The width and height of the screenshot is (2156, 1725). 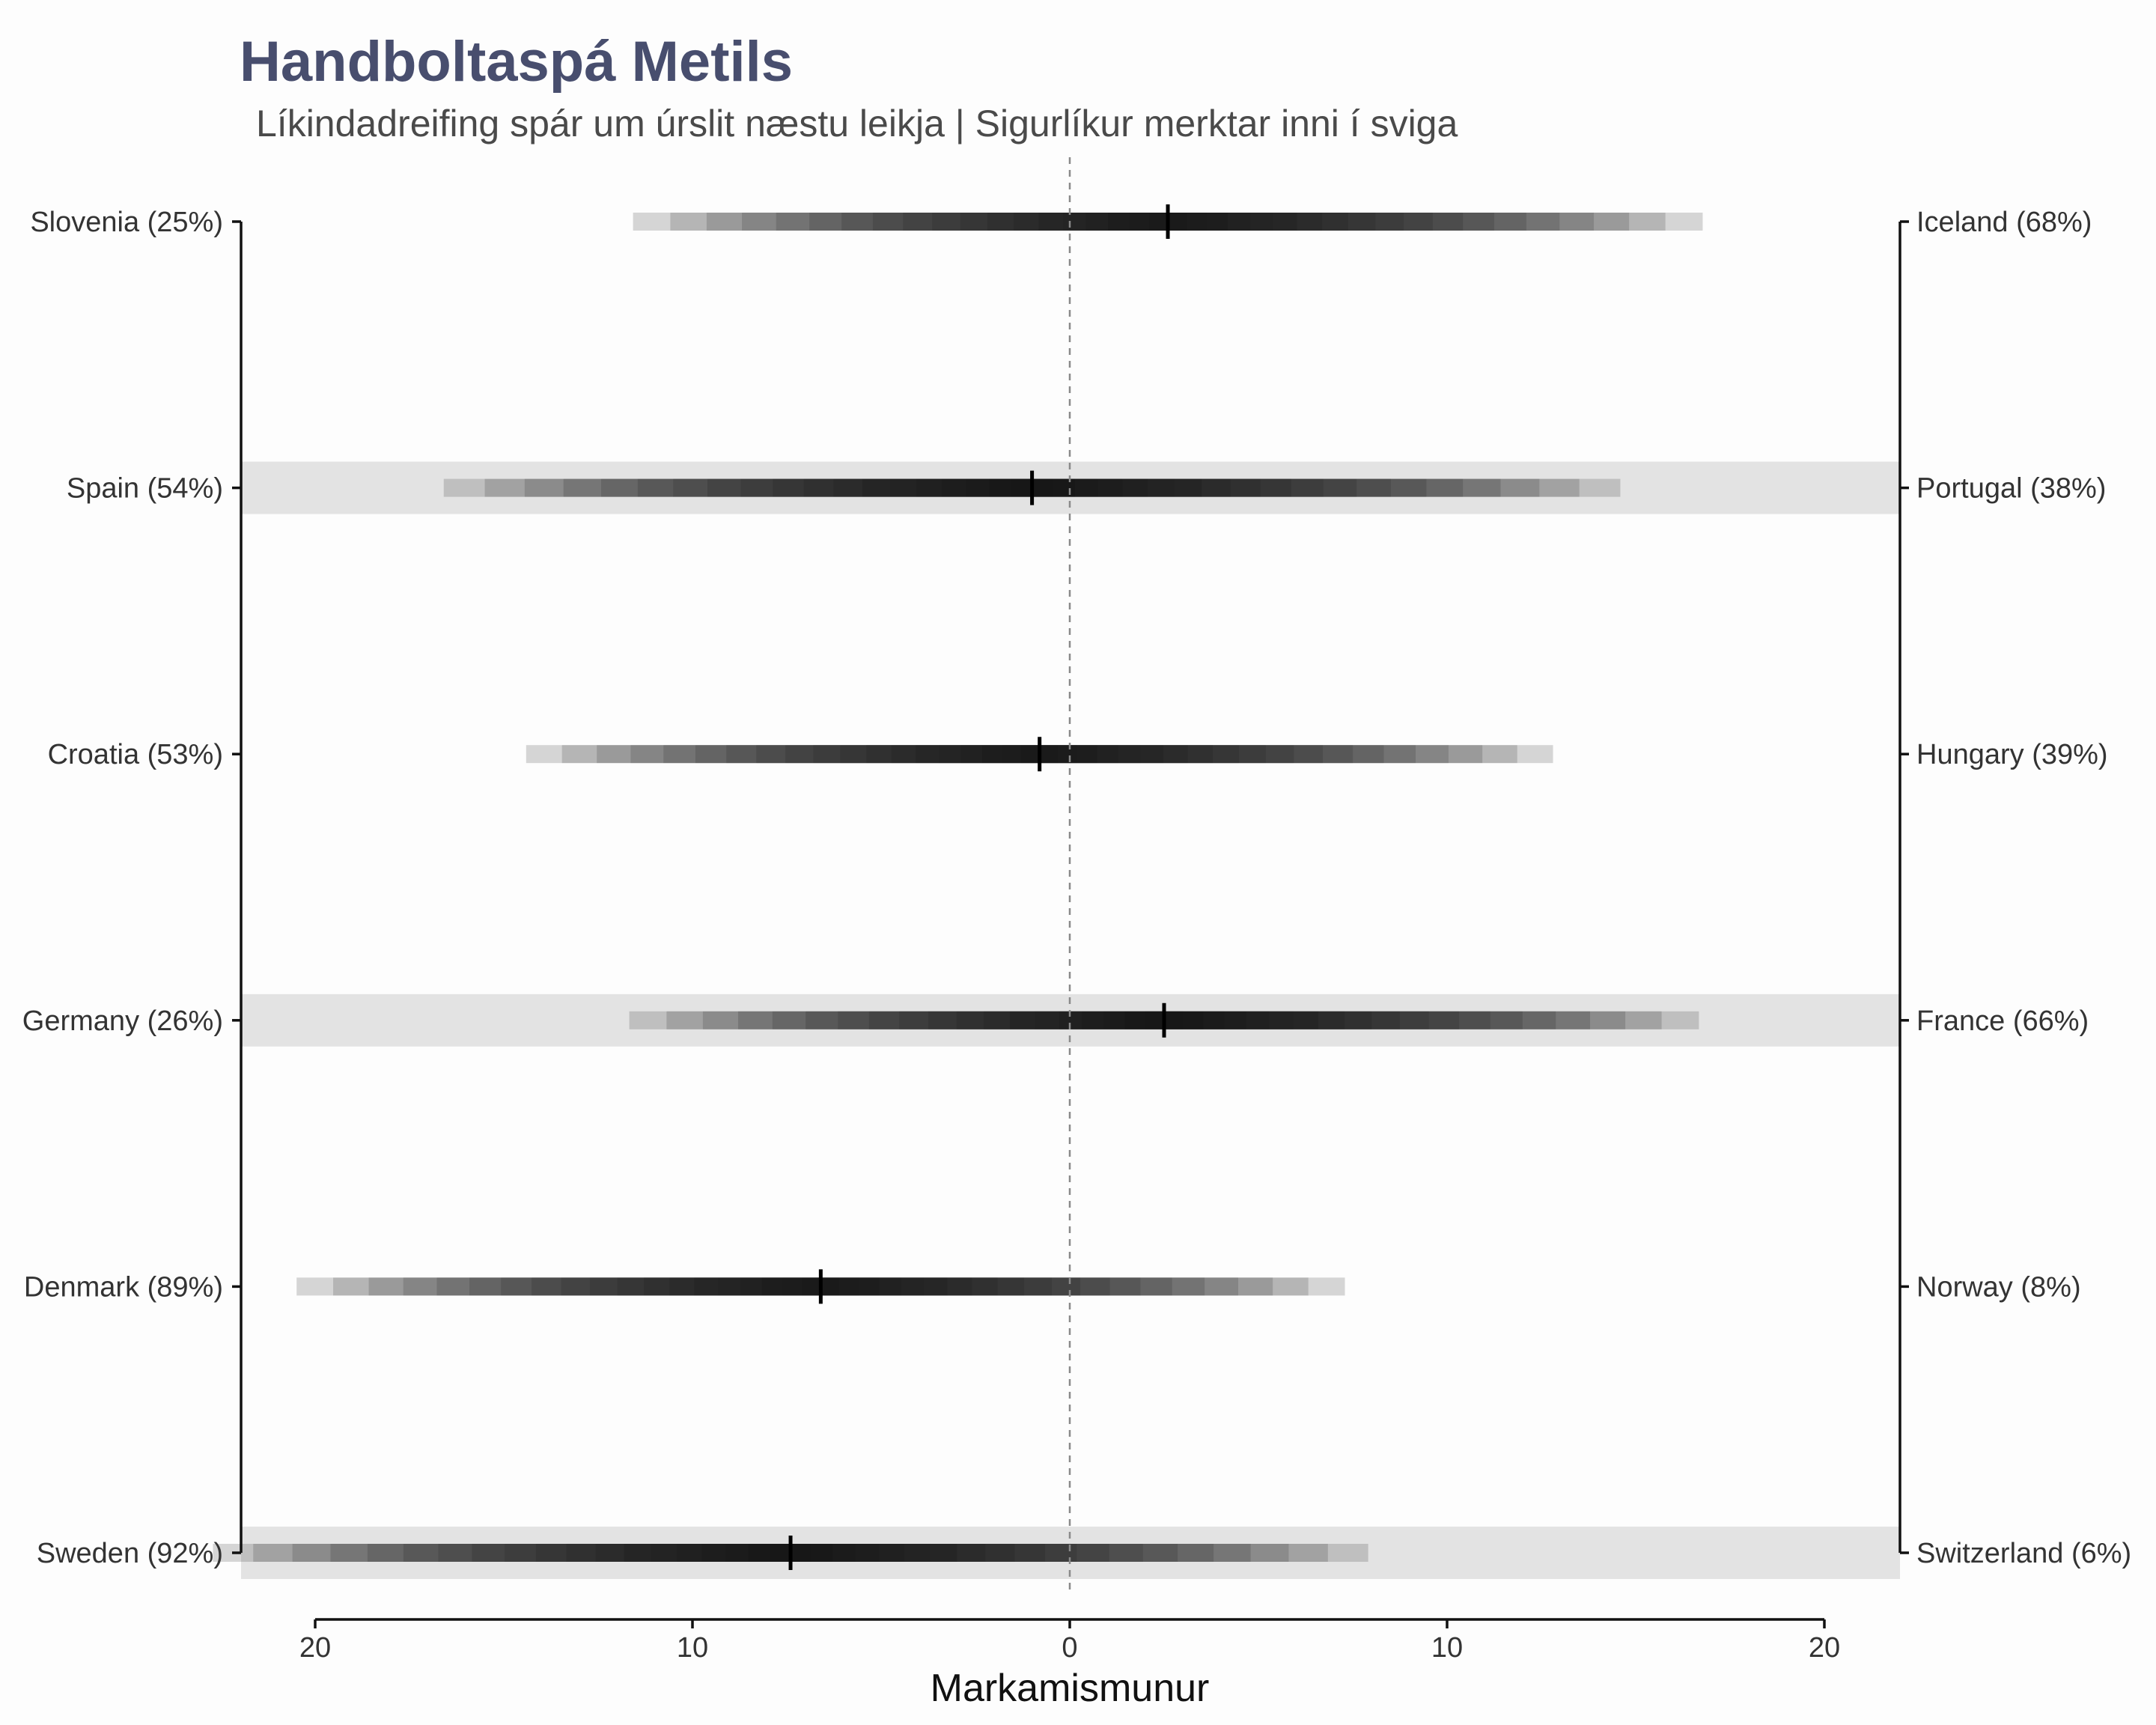 What do you see at coordinates (145, 489) in the screenshot?
I see `left-team-label: Spain (54%)` at bounding box center [145, 489].